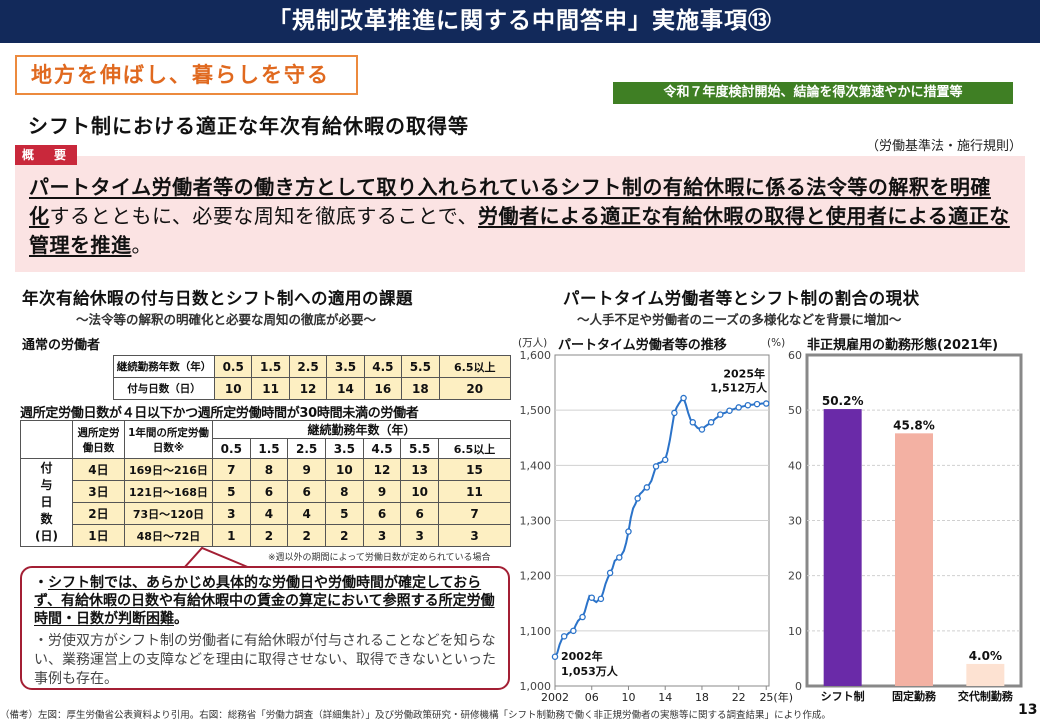 The height and width of the screenshot is (721, 1040). Describe the element at coordinates (536, 465) in the screenshot. I see `y-tick-label: 1,400` at that location.